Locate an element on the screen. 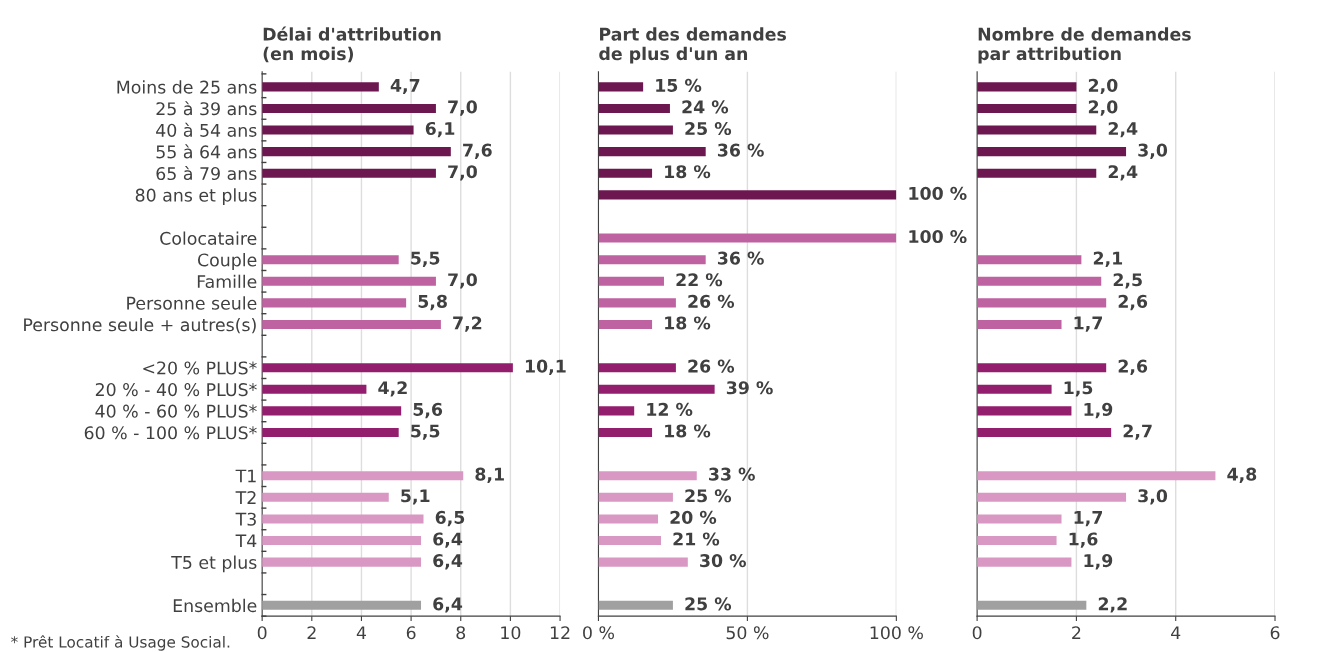  y-tick-label: 60 % - 100 % PLUS* is located at coordinates (170, 433).